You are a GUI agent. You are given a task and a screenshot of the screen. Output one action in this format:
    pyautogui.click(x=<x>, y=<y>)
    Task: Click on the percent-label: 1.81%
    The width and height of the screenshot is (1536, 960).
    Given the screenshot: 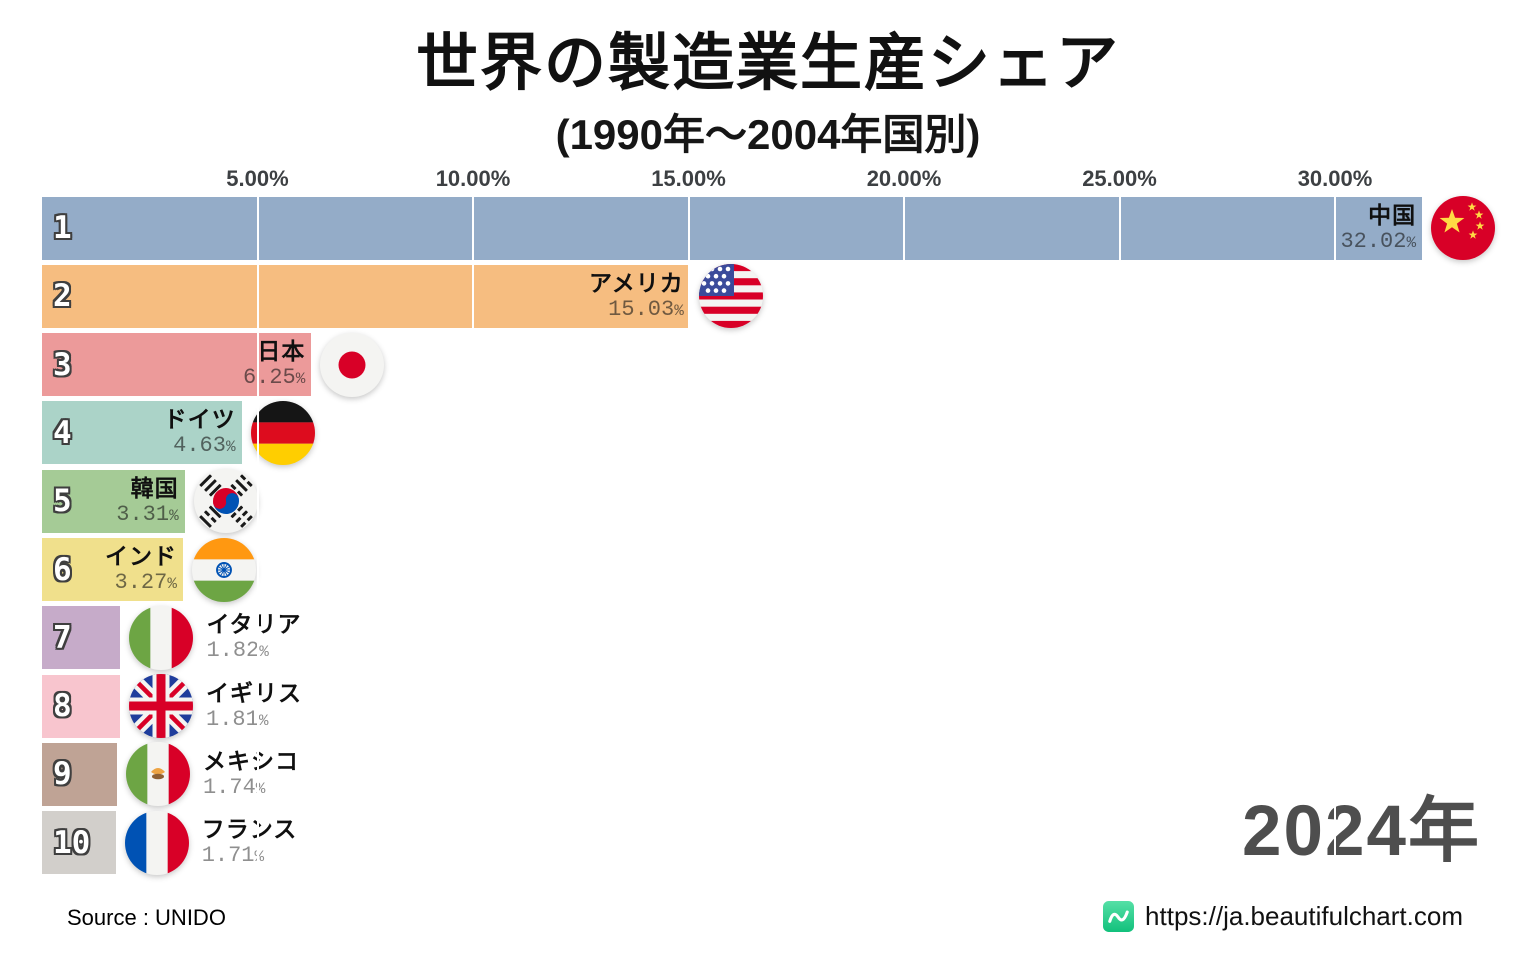 What is the action you would take?
    pyautogui.click(x=237, y=719)
    